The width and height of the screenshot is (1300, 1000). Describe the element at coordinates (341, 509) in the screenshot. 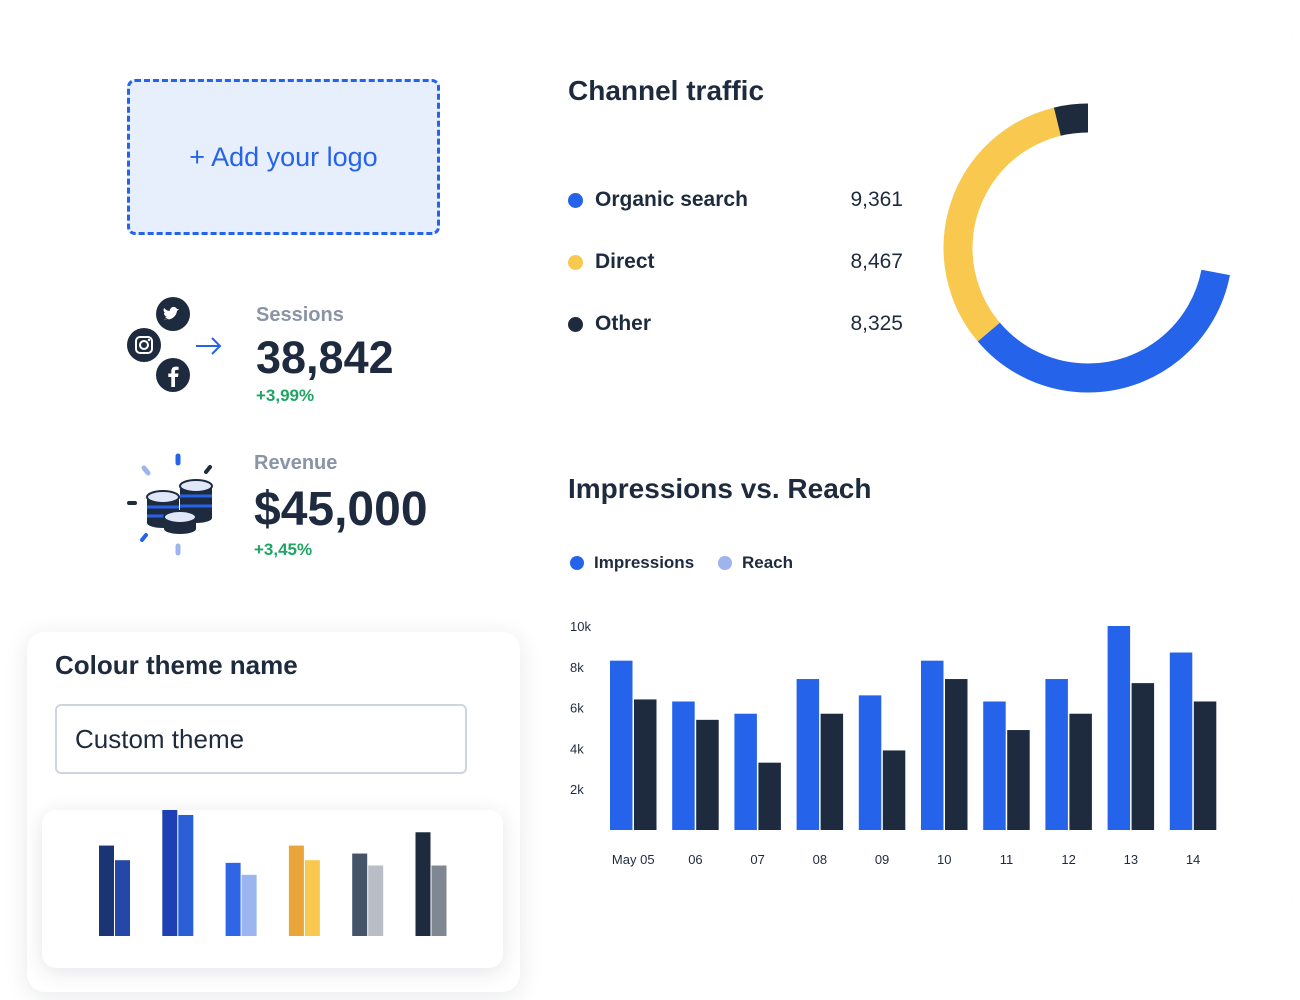

I see `revenue-value: $45,000` at that location.